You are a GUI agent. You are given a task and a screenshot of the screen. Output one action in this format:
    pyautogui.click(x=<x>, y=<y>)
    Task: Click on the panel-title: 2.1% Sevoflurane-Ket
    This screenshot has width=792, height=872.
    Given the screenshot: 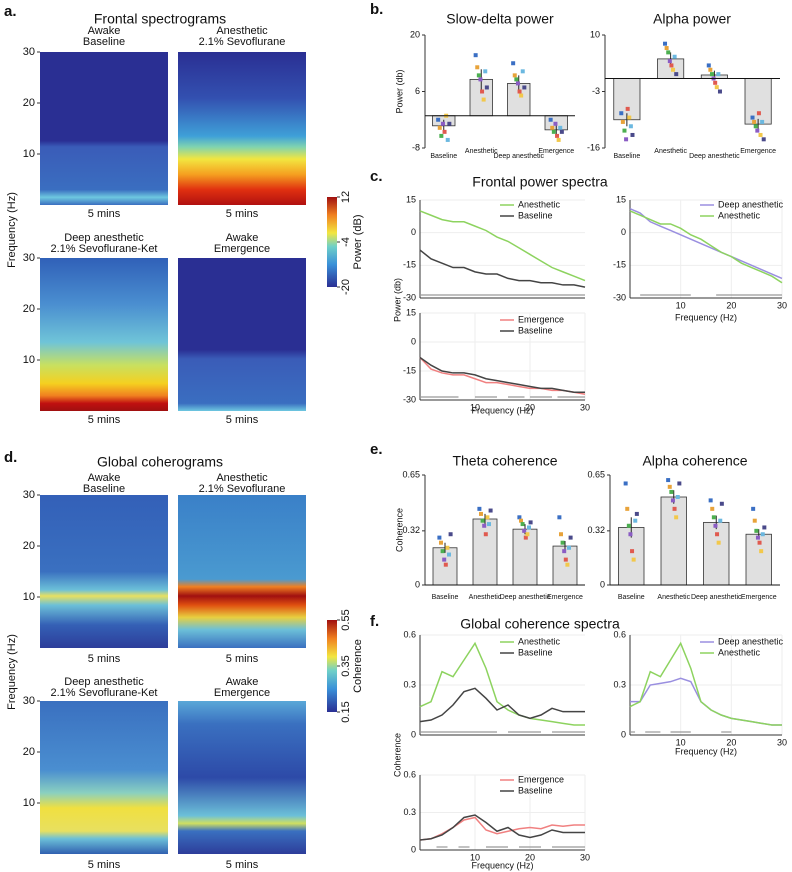 What is the action you would take?
    pyautogui.click(x=103, y=249)
    